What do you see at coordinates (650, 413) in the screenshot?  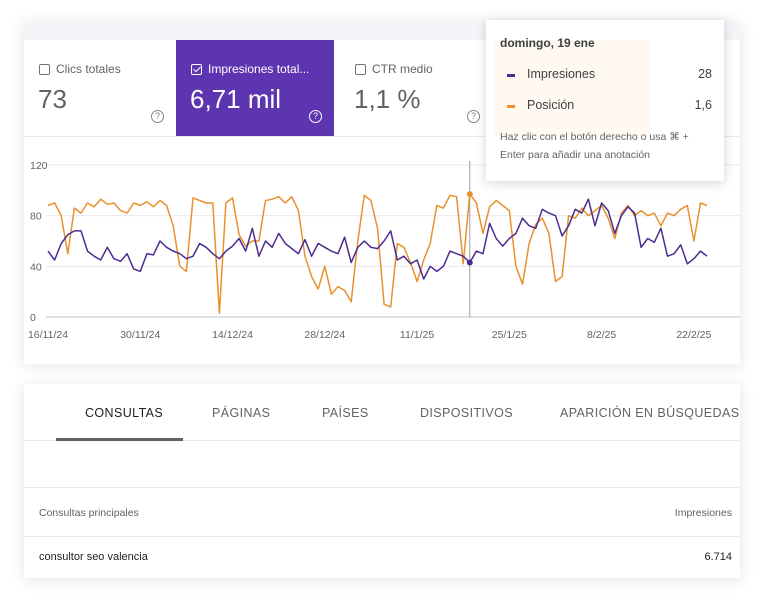 I see `tab-aparicion-en-busquedas: APARICIÓN EN BÚSQUEDAS` at bounding box center [650, 413].